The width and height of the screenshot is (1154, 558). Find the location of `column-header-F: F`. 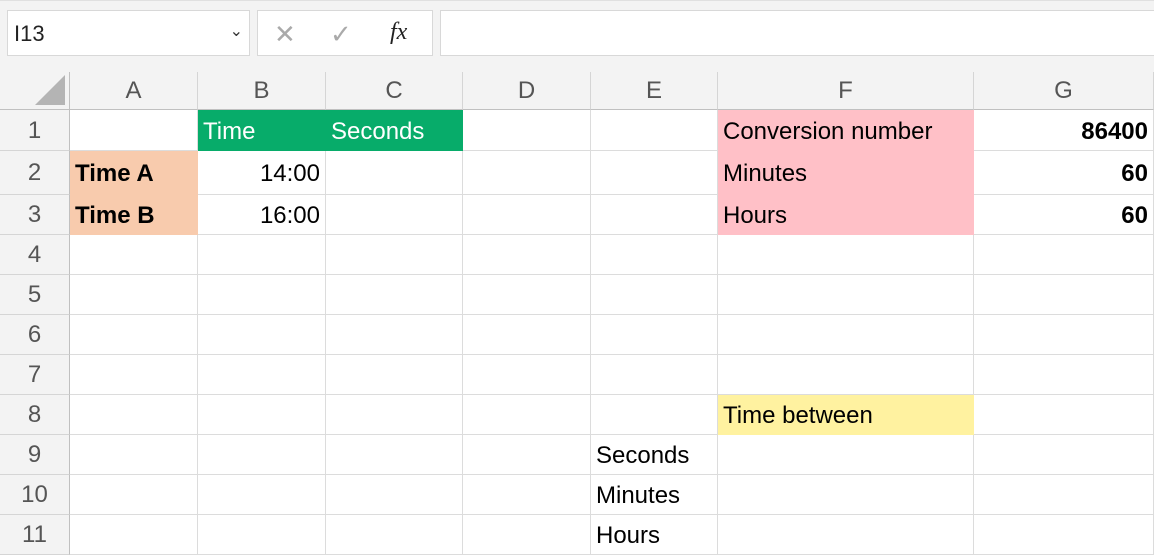

column-header-F: F is located at coordinates (846, 91).